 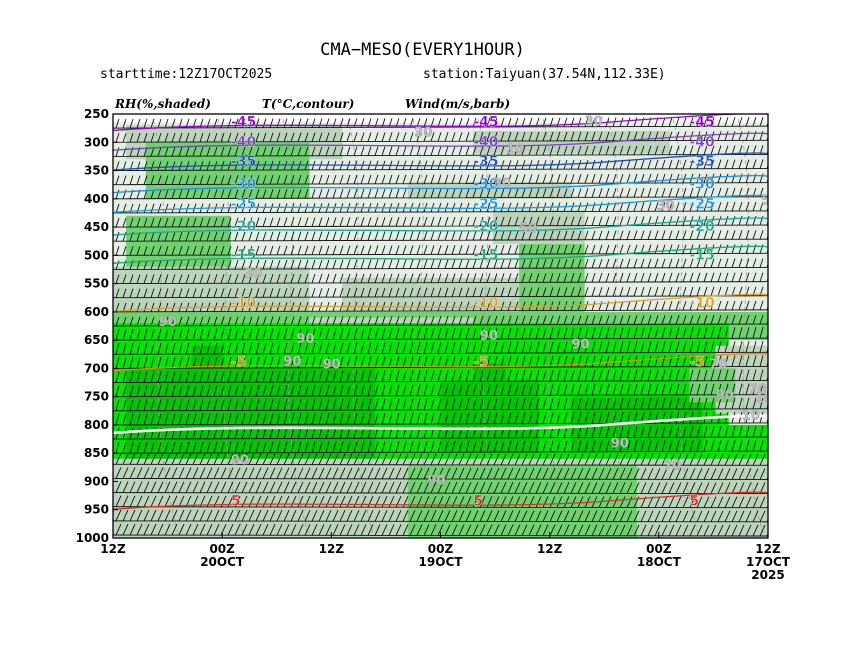 I want to click on y-tick-label: 900, so click(x=96, y=481).